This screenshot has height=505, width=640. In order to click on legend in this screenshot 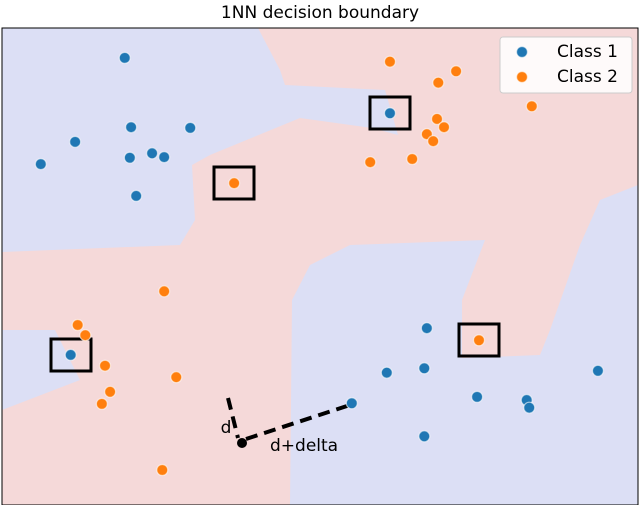, I will do `click(566, 65)`.